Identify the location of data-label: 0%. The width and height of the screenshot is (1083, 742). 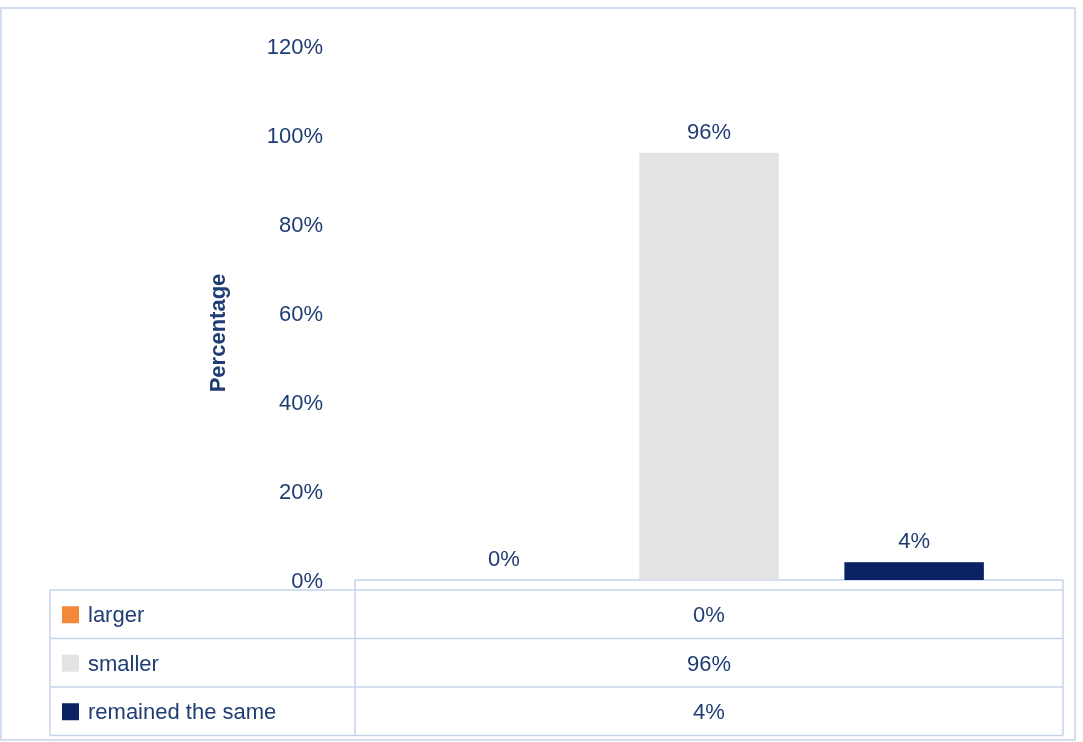
(709, 615).